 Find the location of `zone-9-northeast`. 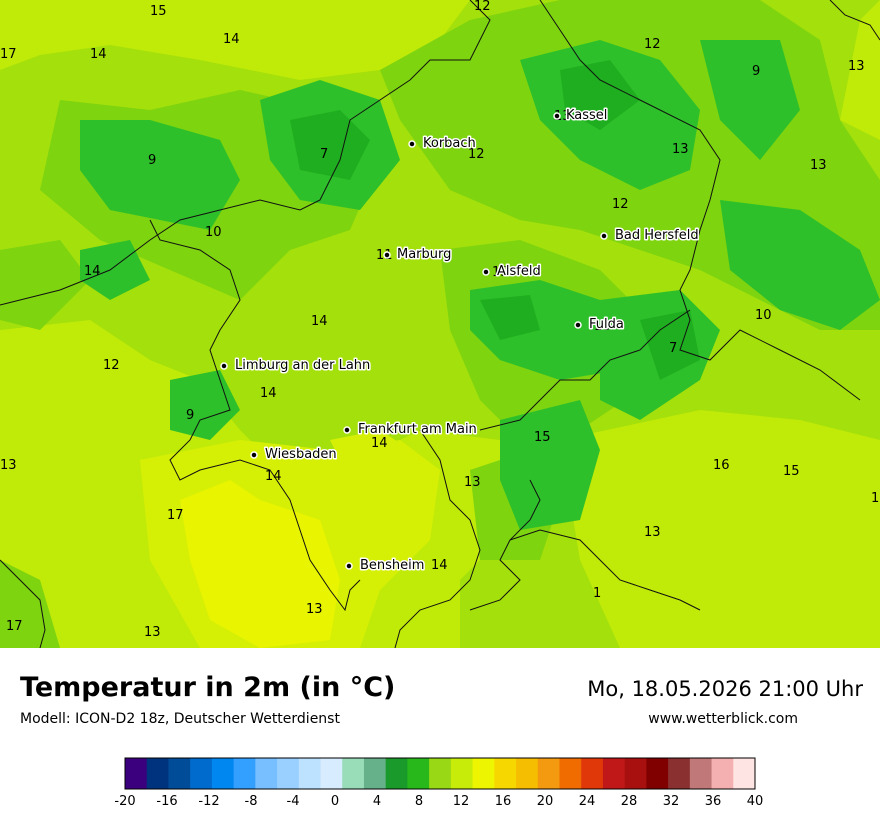

zone-9-northeast is located at coordinates (750, 100).